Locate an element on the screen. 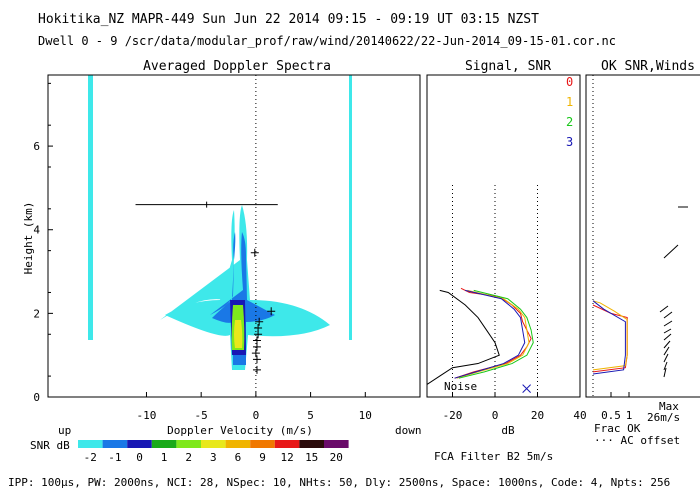  y-axis-label: Height (km) is located at coordinates (28, 238).